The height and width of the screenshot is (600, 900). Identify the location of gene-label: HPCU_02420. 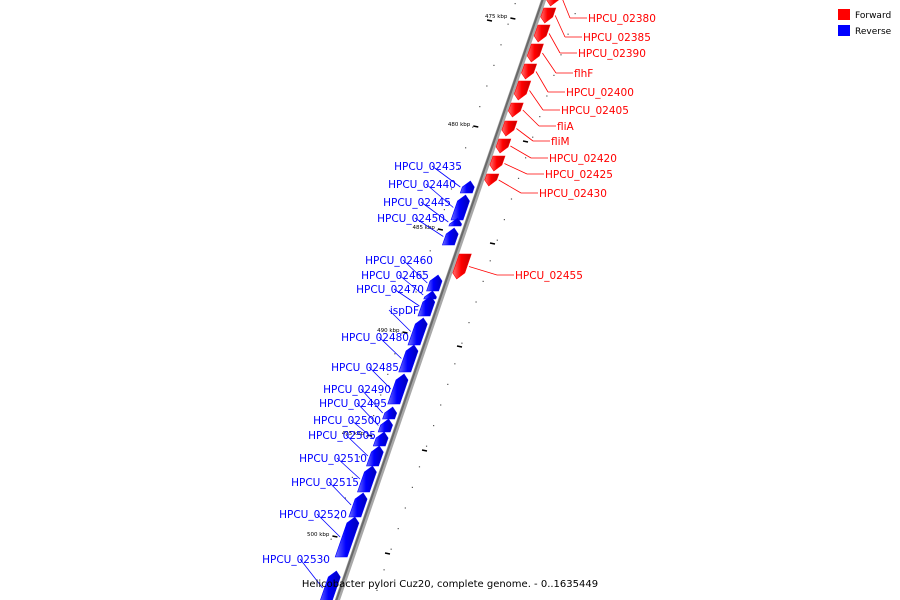
(583, 159).